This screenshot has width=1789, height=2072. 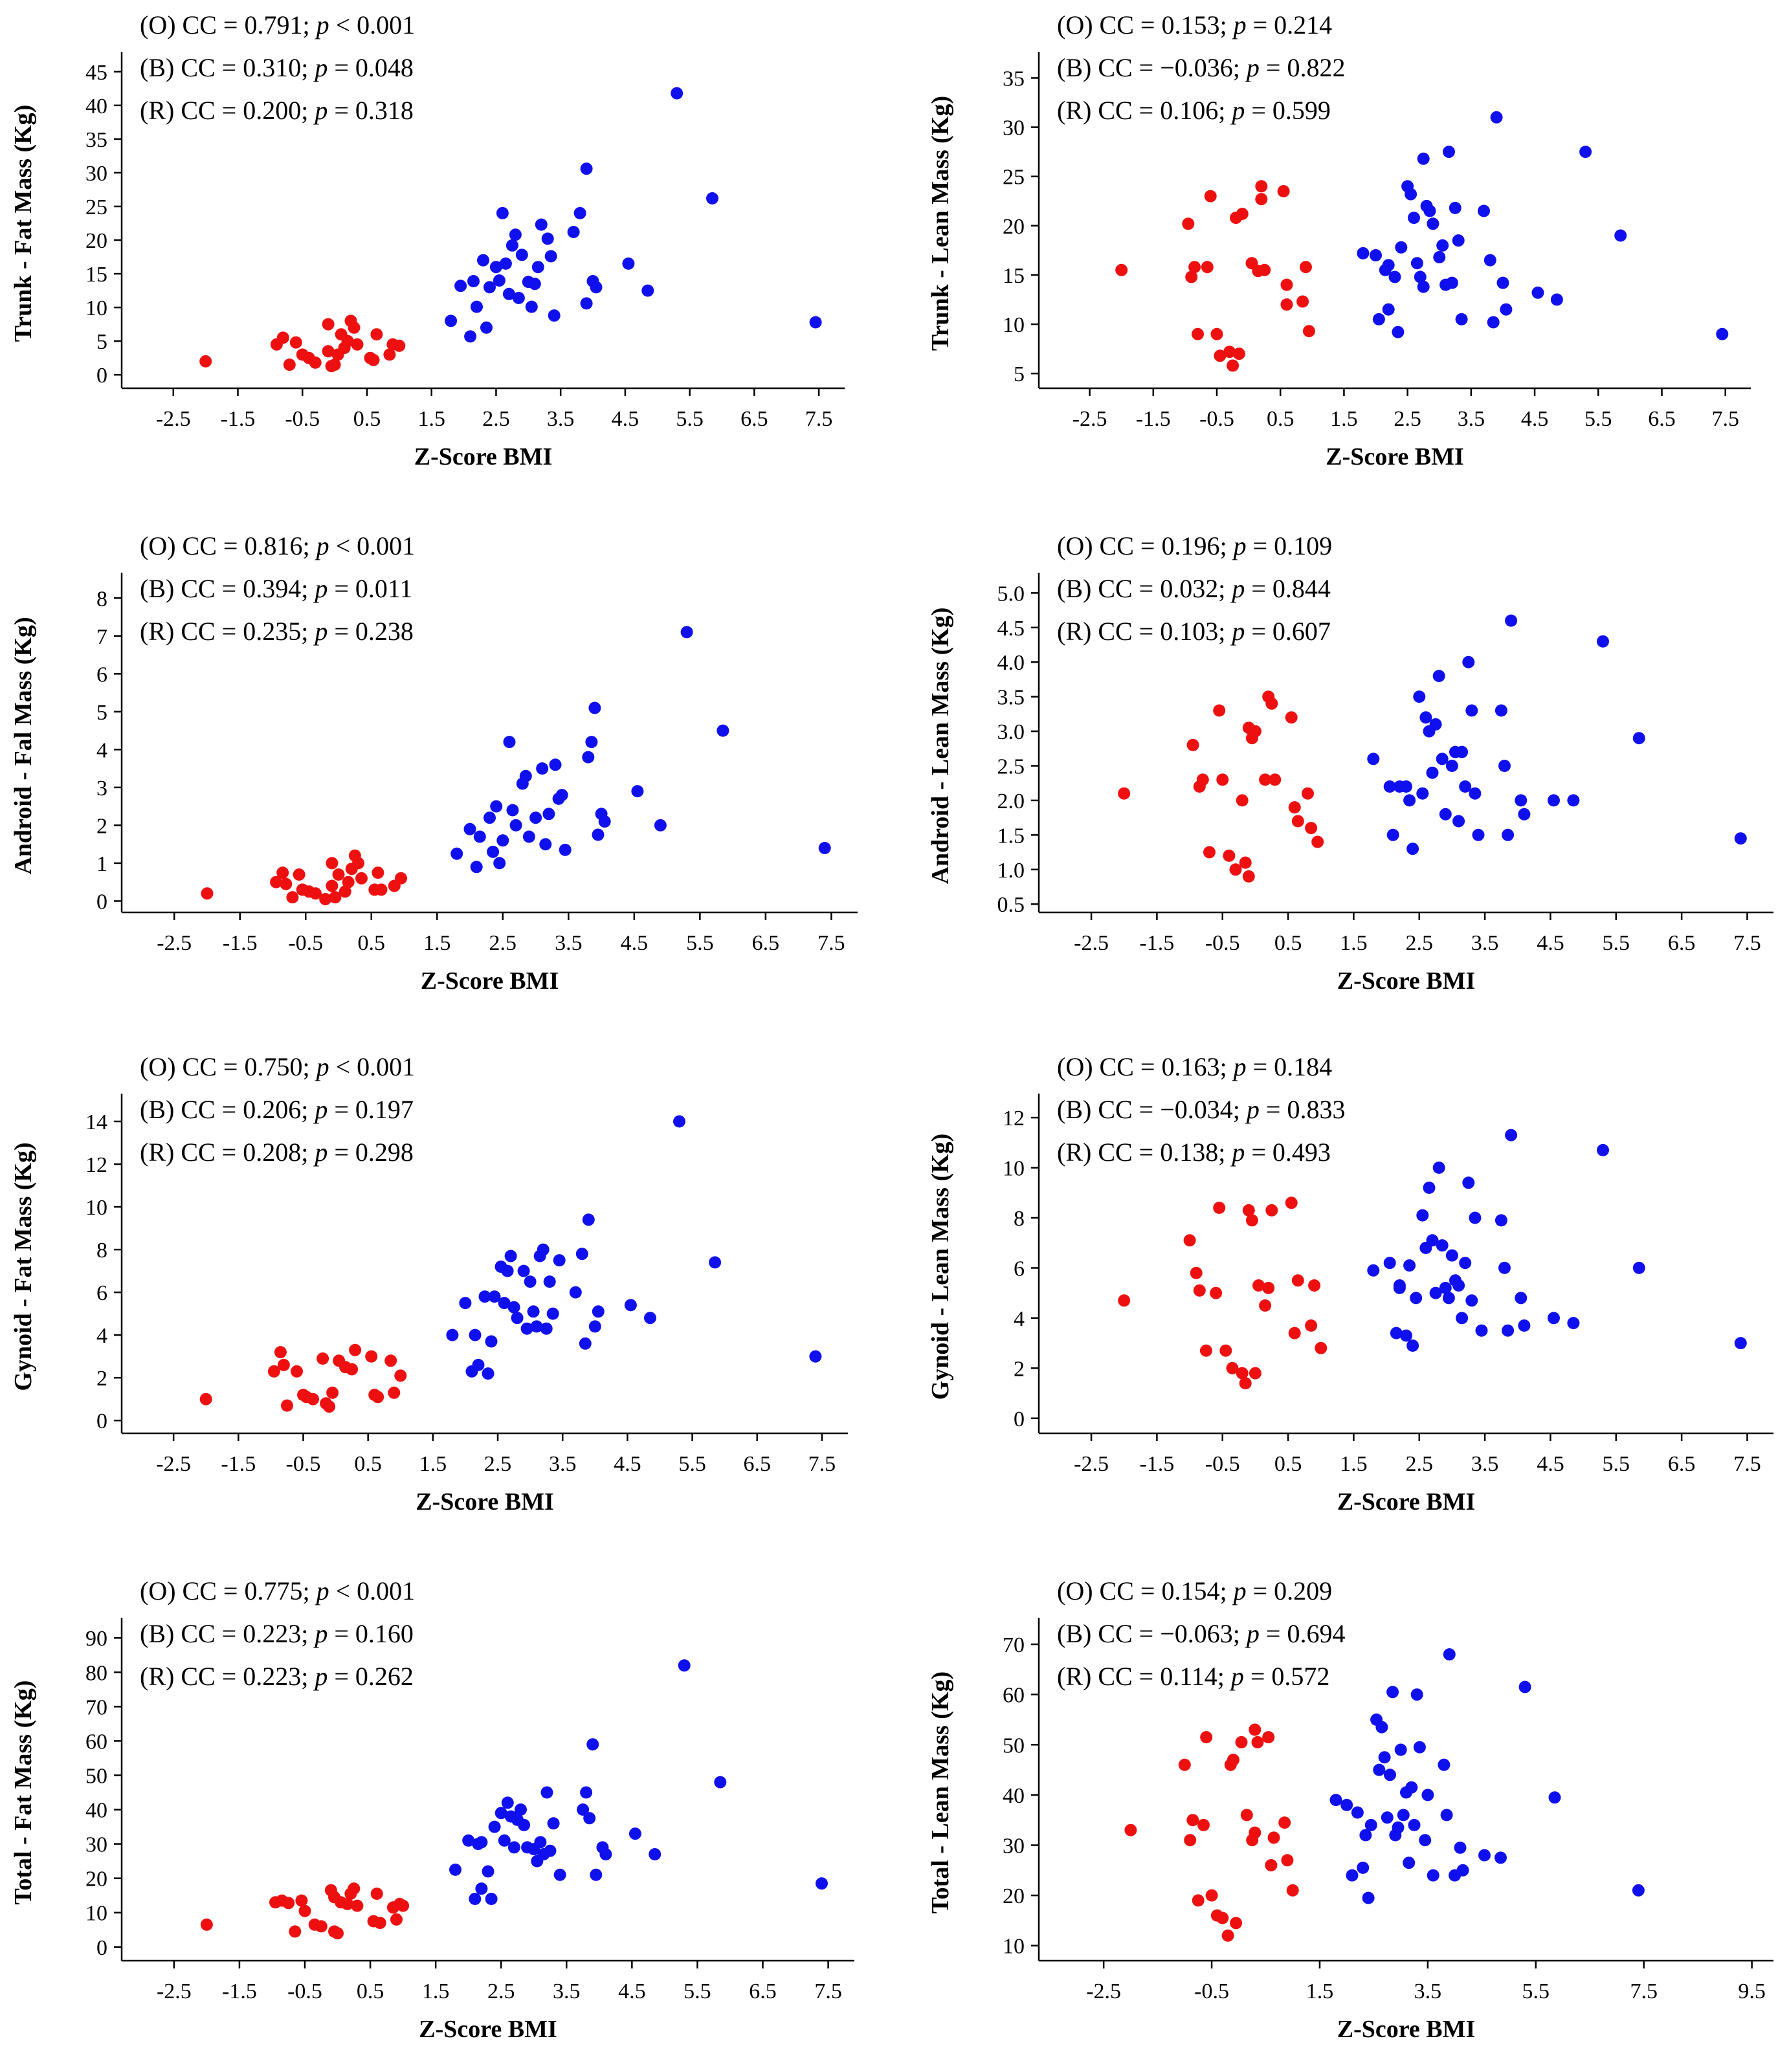 I want to click on y-axis-title: Gynoid - Lean Mass (Kg), so click(x=940, y=1267).